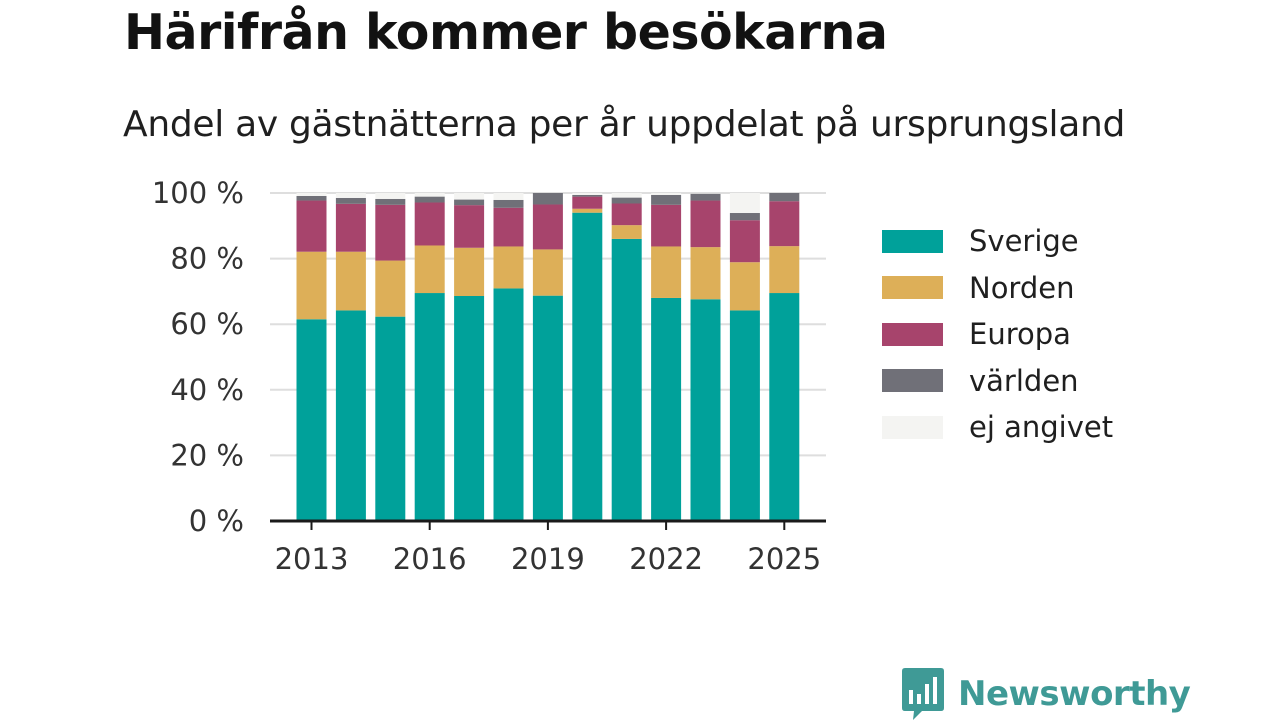 Image resolution: width=1280 pixels, height=720 pixels. I want to click on legend-item: Sverige, so click(997, 241).